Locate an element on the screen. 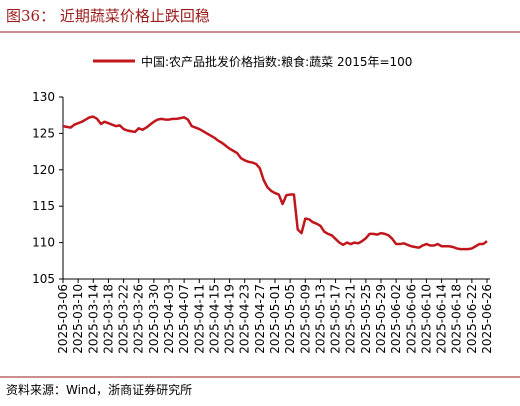  x-tick-label: 2025-06-26 is located at coordinates (487, 319).